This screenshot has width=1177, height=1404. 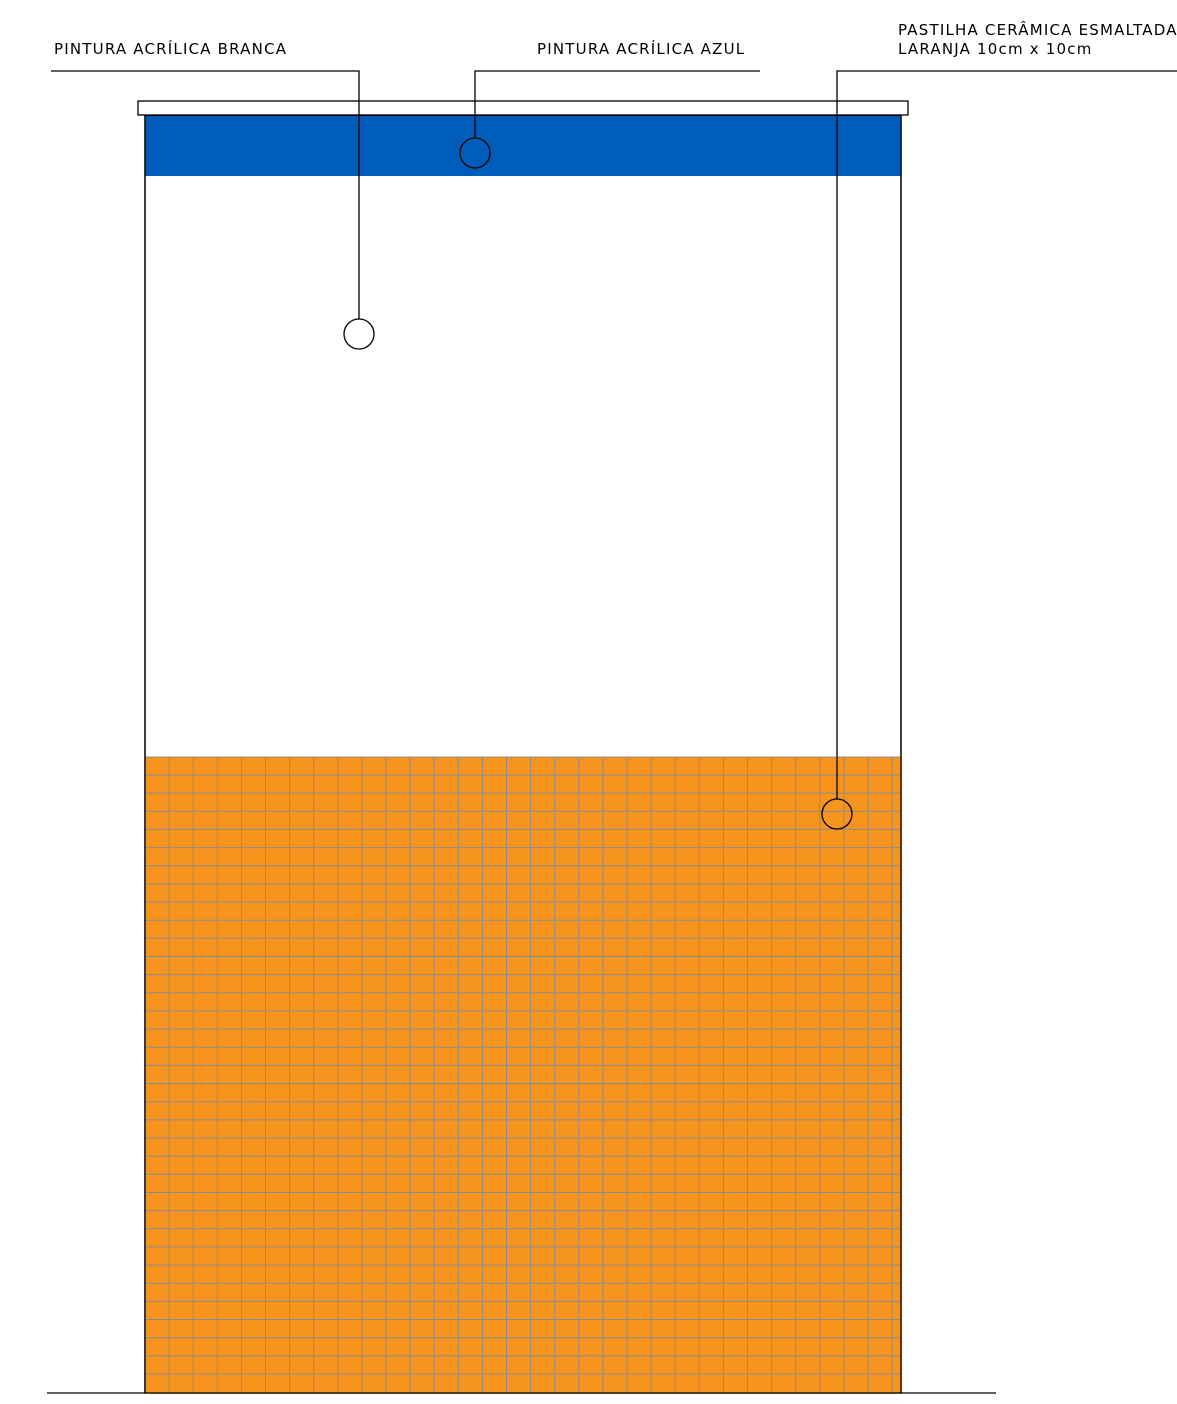 I want to click on label-white-paint: PINTURA ACRÍLICA BRANCA, so click(x=170, y=48).